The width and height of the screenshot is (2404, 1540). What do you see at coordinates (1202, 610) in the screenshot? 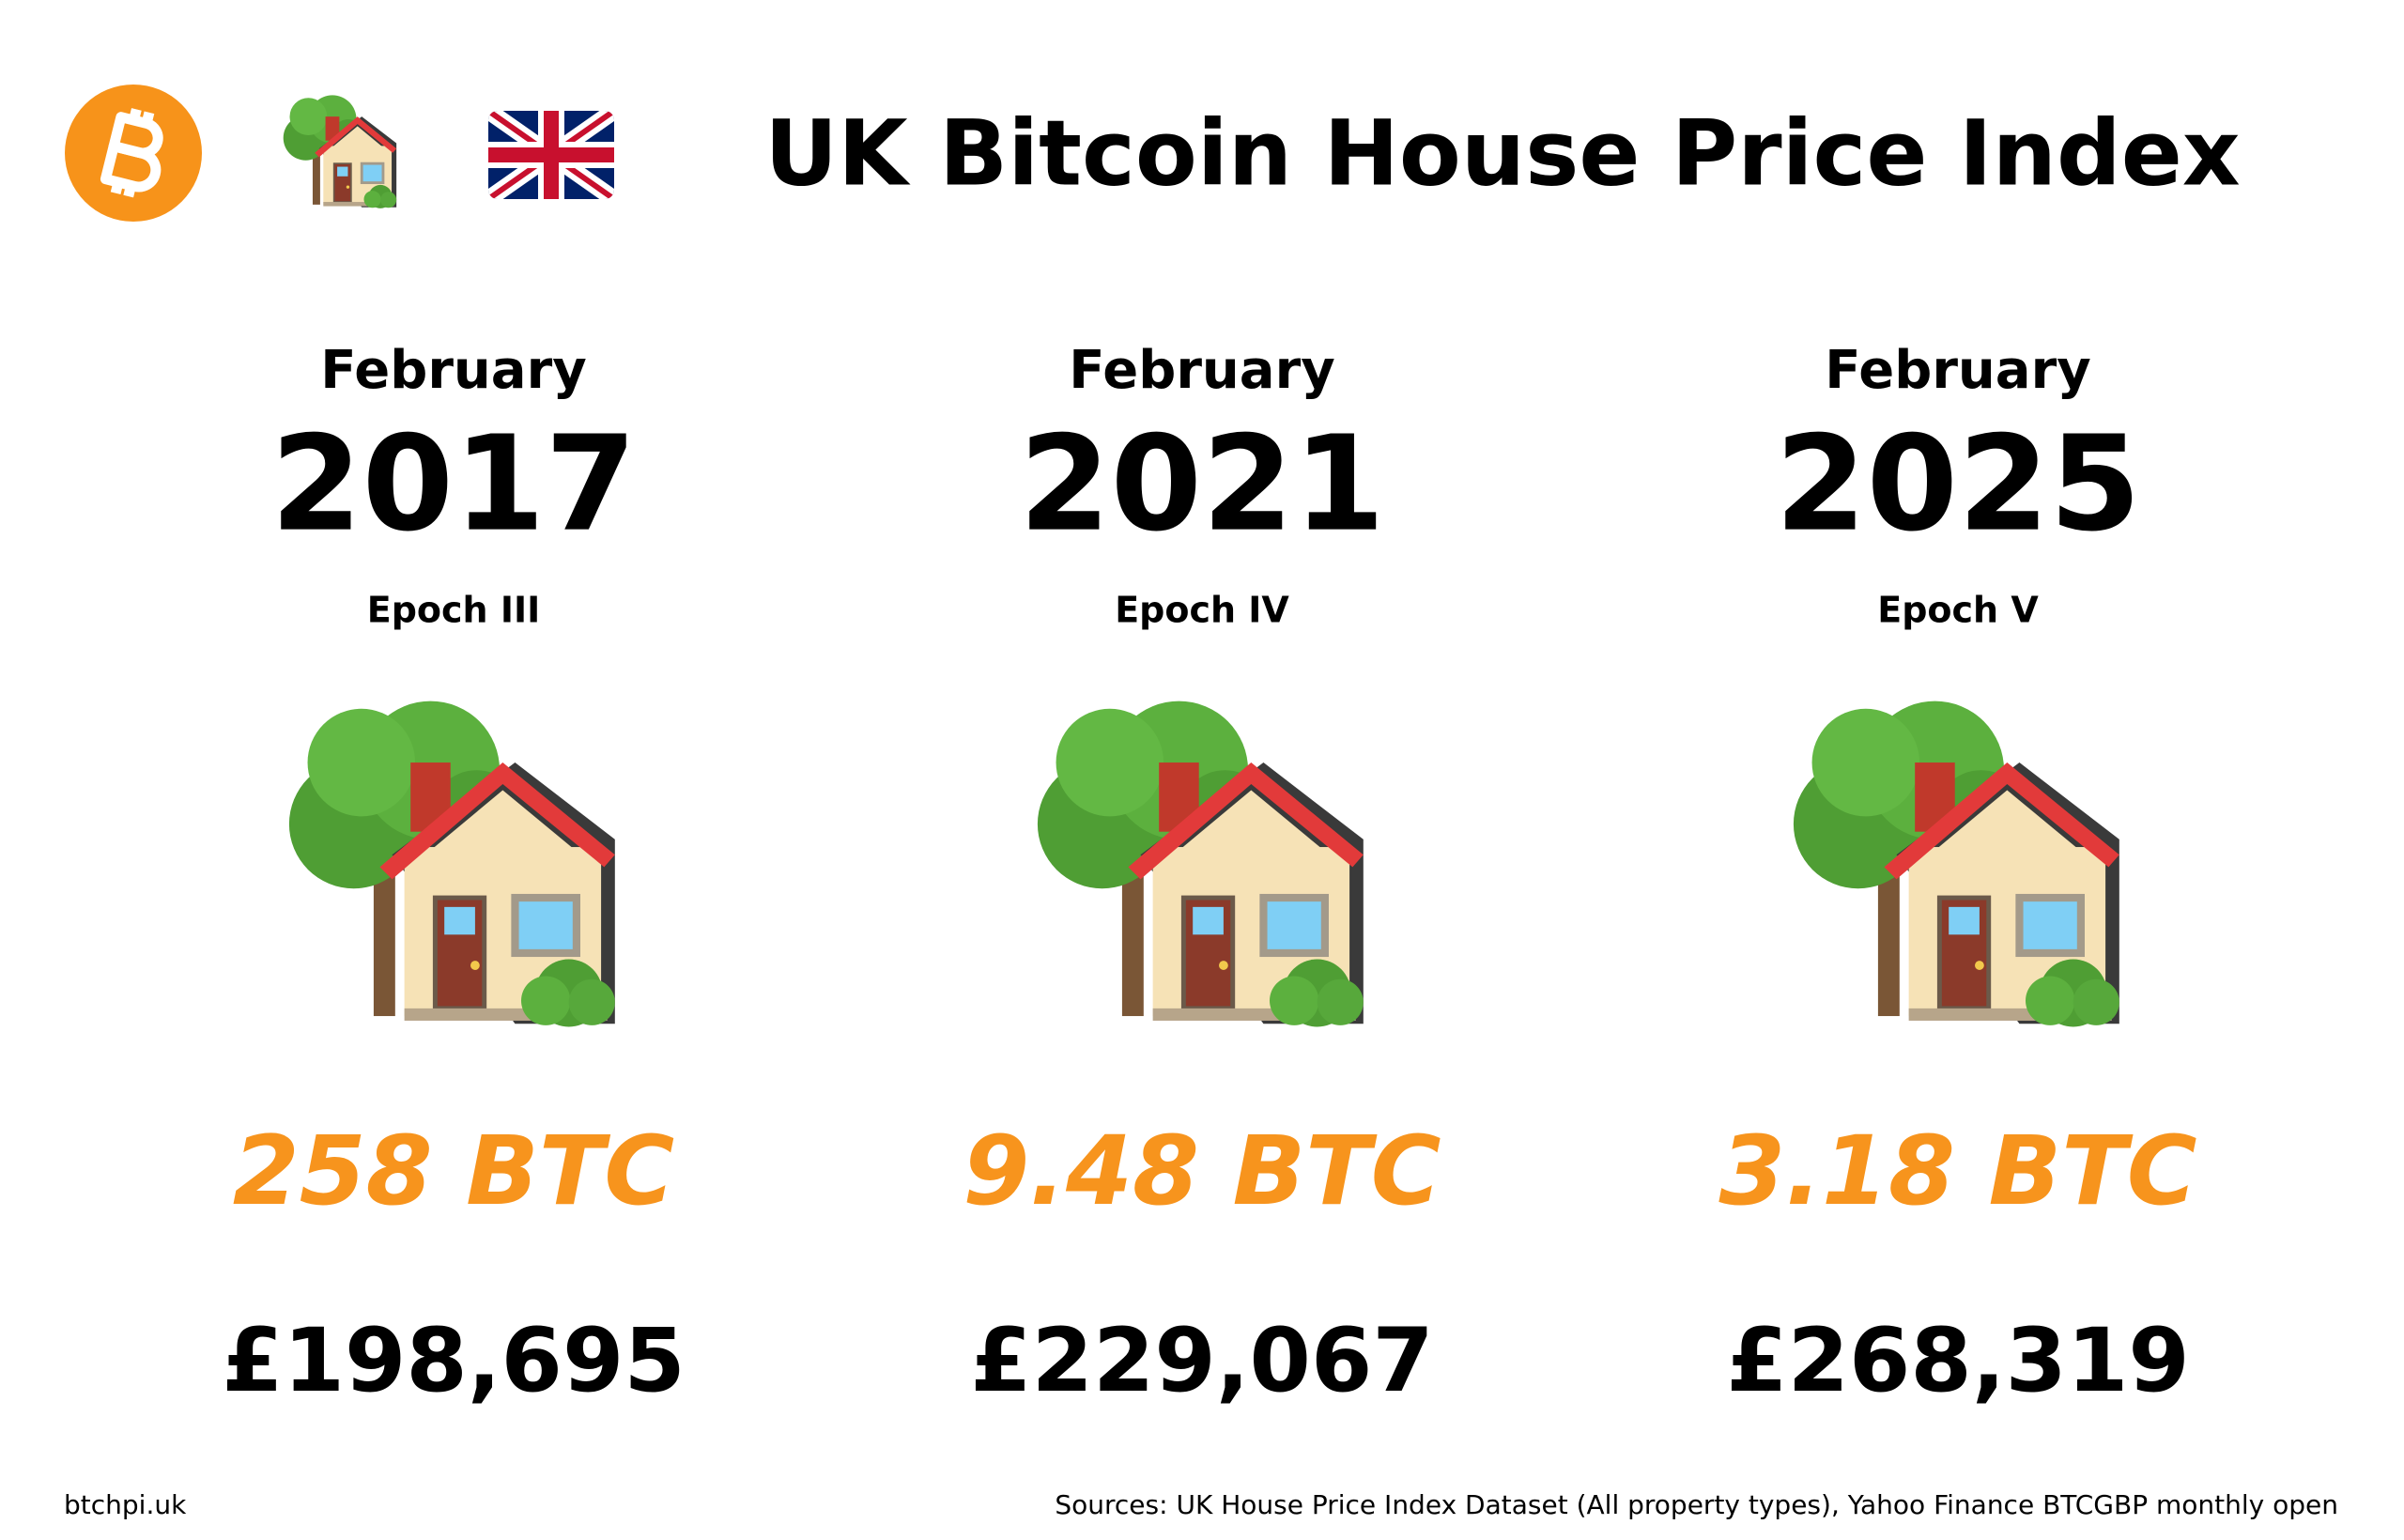
I see `epoch: Epoch IV` at bounding box center [1202, 610].